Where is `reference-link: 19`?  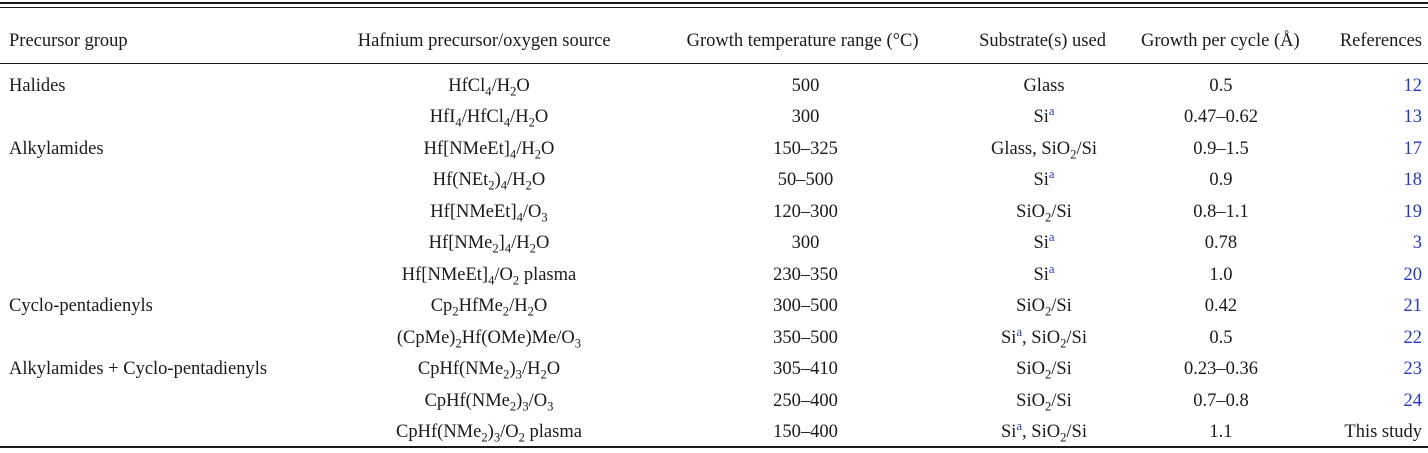
reference-link: 19 is located at coordinates (1413, 211).